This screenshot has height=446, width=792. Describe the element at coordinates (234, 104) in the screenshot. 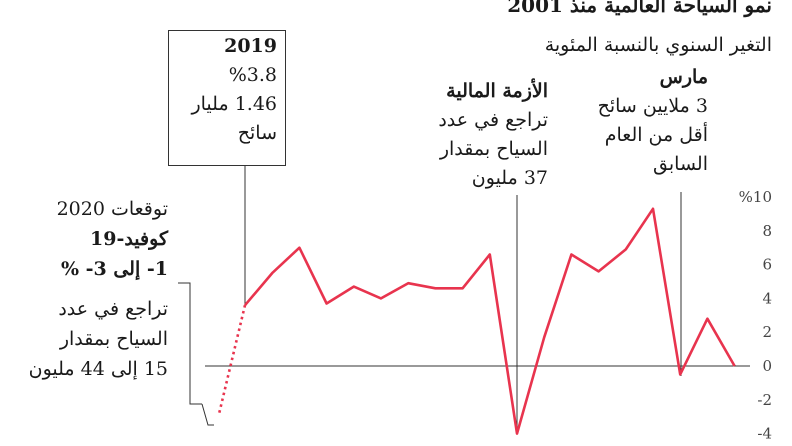

I see `annotation-2019-line1: 1.46 مليار` at that location.